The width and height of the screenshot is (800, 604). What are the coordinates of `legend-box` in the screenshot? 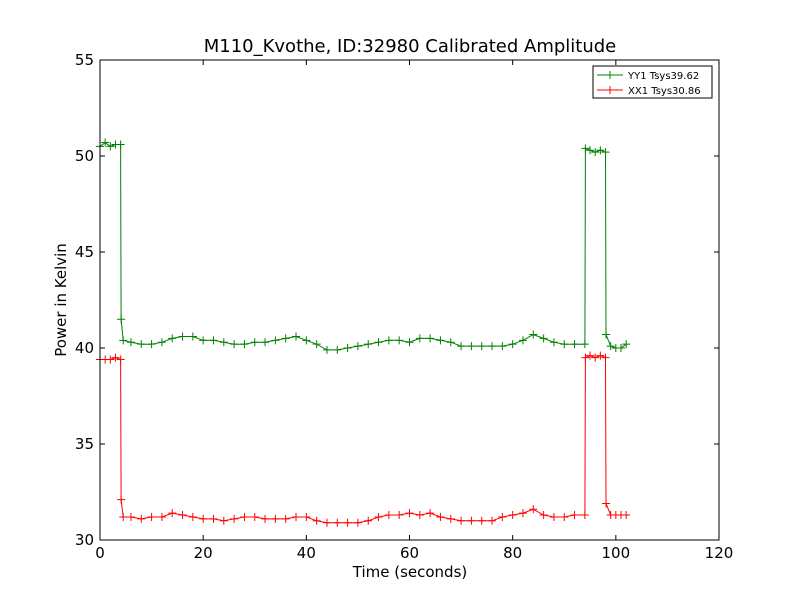 It's located at (652, 82).